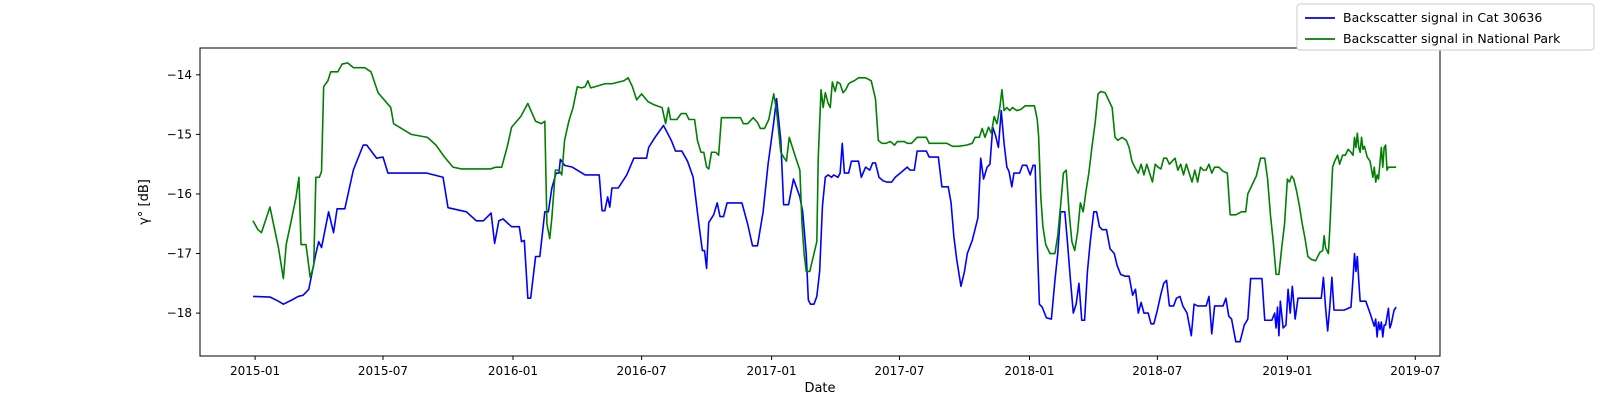  What do you see at coordinates (179, 194) in the screenshot?
I see `y-tick-label: −16` at bounding box center [179, 194].